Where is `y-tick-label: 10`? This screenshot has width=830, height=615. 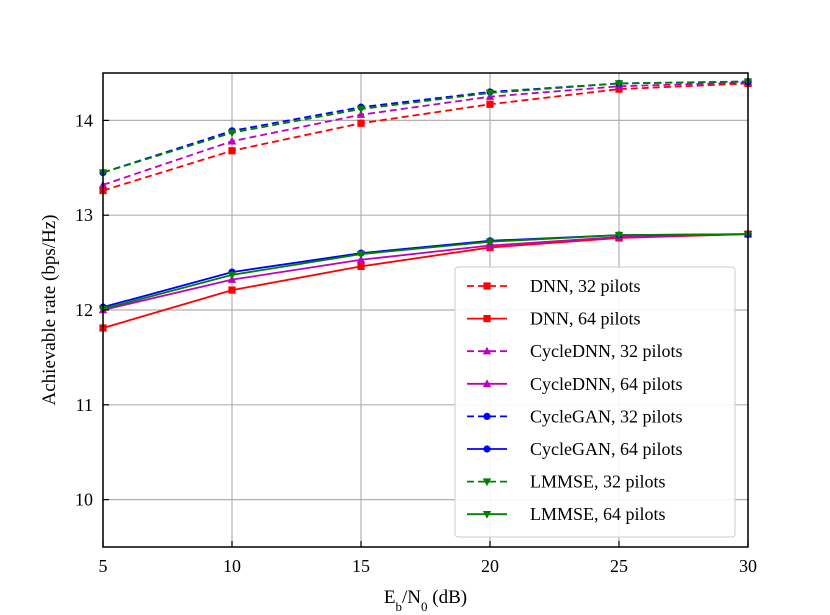 y-tick-label: 10 is located at coordinates (84, 500).